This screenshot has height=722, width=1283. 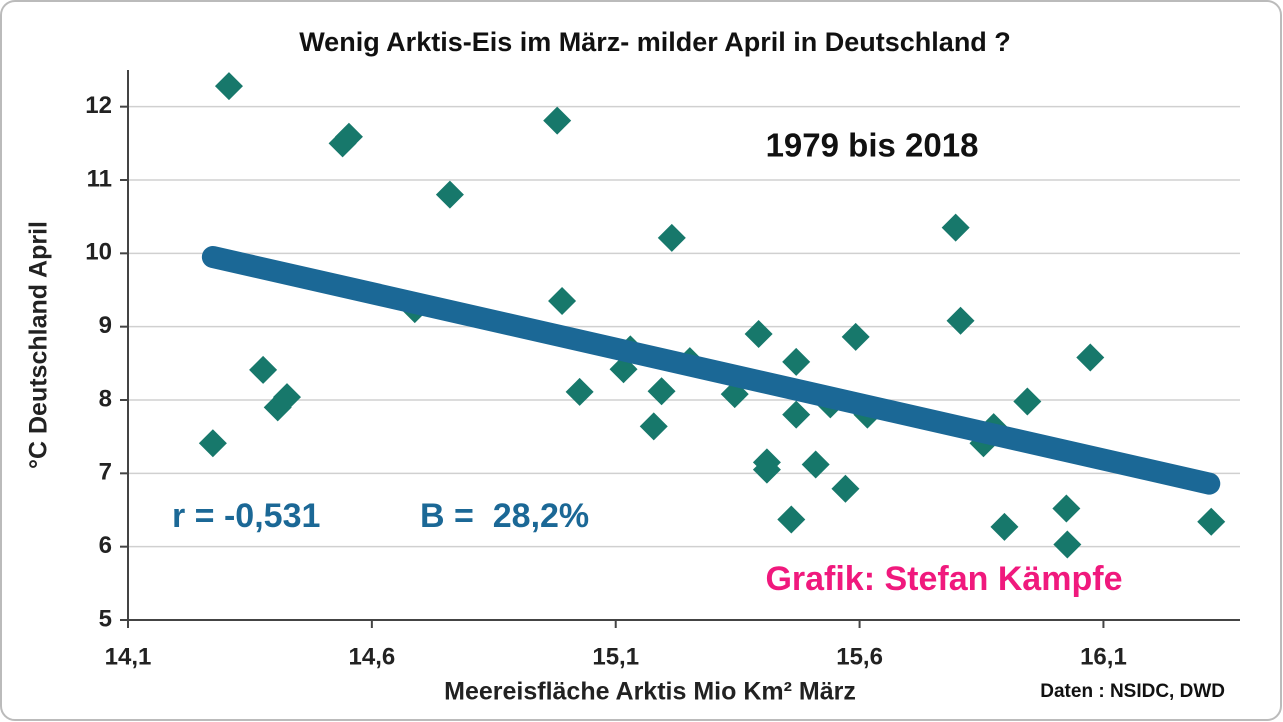 What do you see at coordinates (1103, 656) in the screenshot?
I see `x-tick-label: 16,1` at bounding box center [1103, 656].